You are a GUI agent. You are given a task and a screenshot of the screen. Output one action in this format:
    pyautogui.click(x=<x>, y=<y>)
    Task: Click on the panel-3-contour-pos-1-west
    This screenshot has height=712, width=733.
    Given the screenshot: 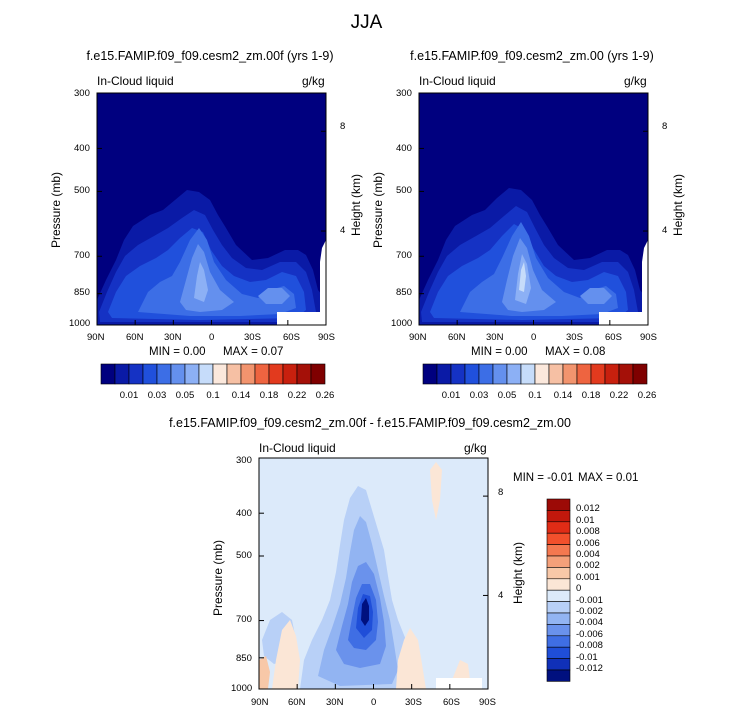 What is the action you would take?
    pyautogui.click(x=286, y=654)
    